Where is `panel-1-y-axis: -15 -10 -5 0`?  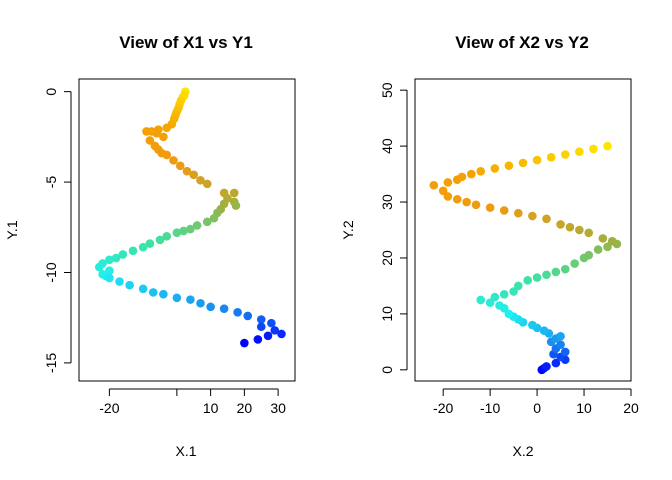
panel-1-y-axis: -15 -10 -5 0 is located at coordinates (57, 230).